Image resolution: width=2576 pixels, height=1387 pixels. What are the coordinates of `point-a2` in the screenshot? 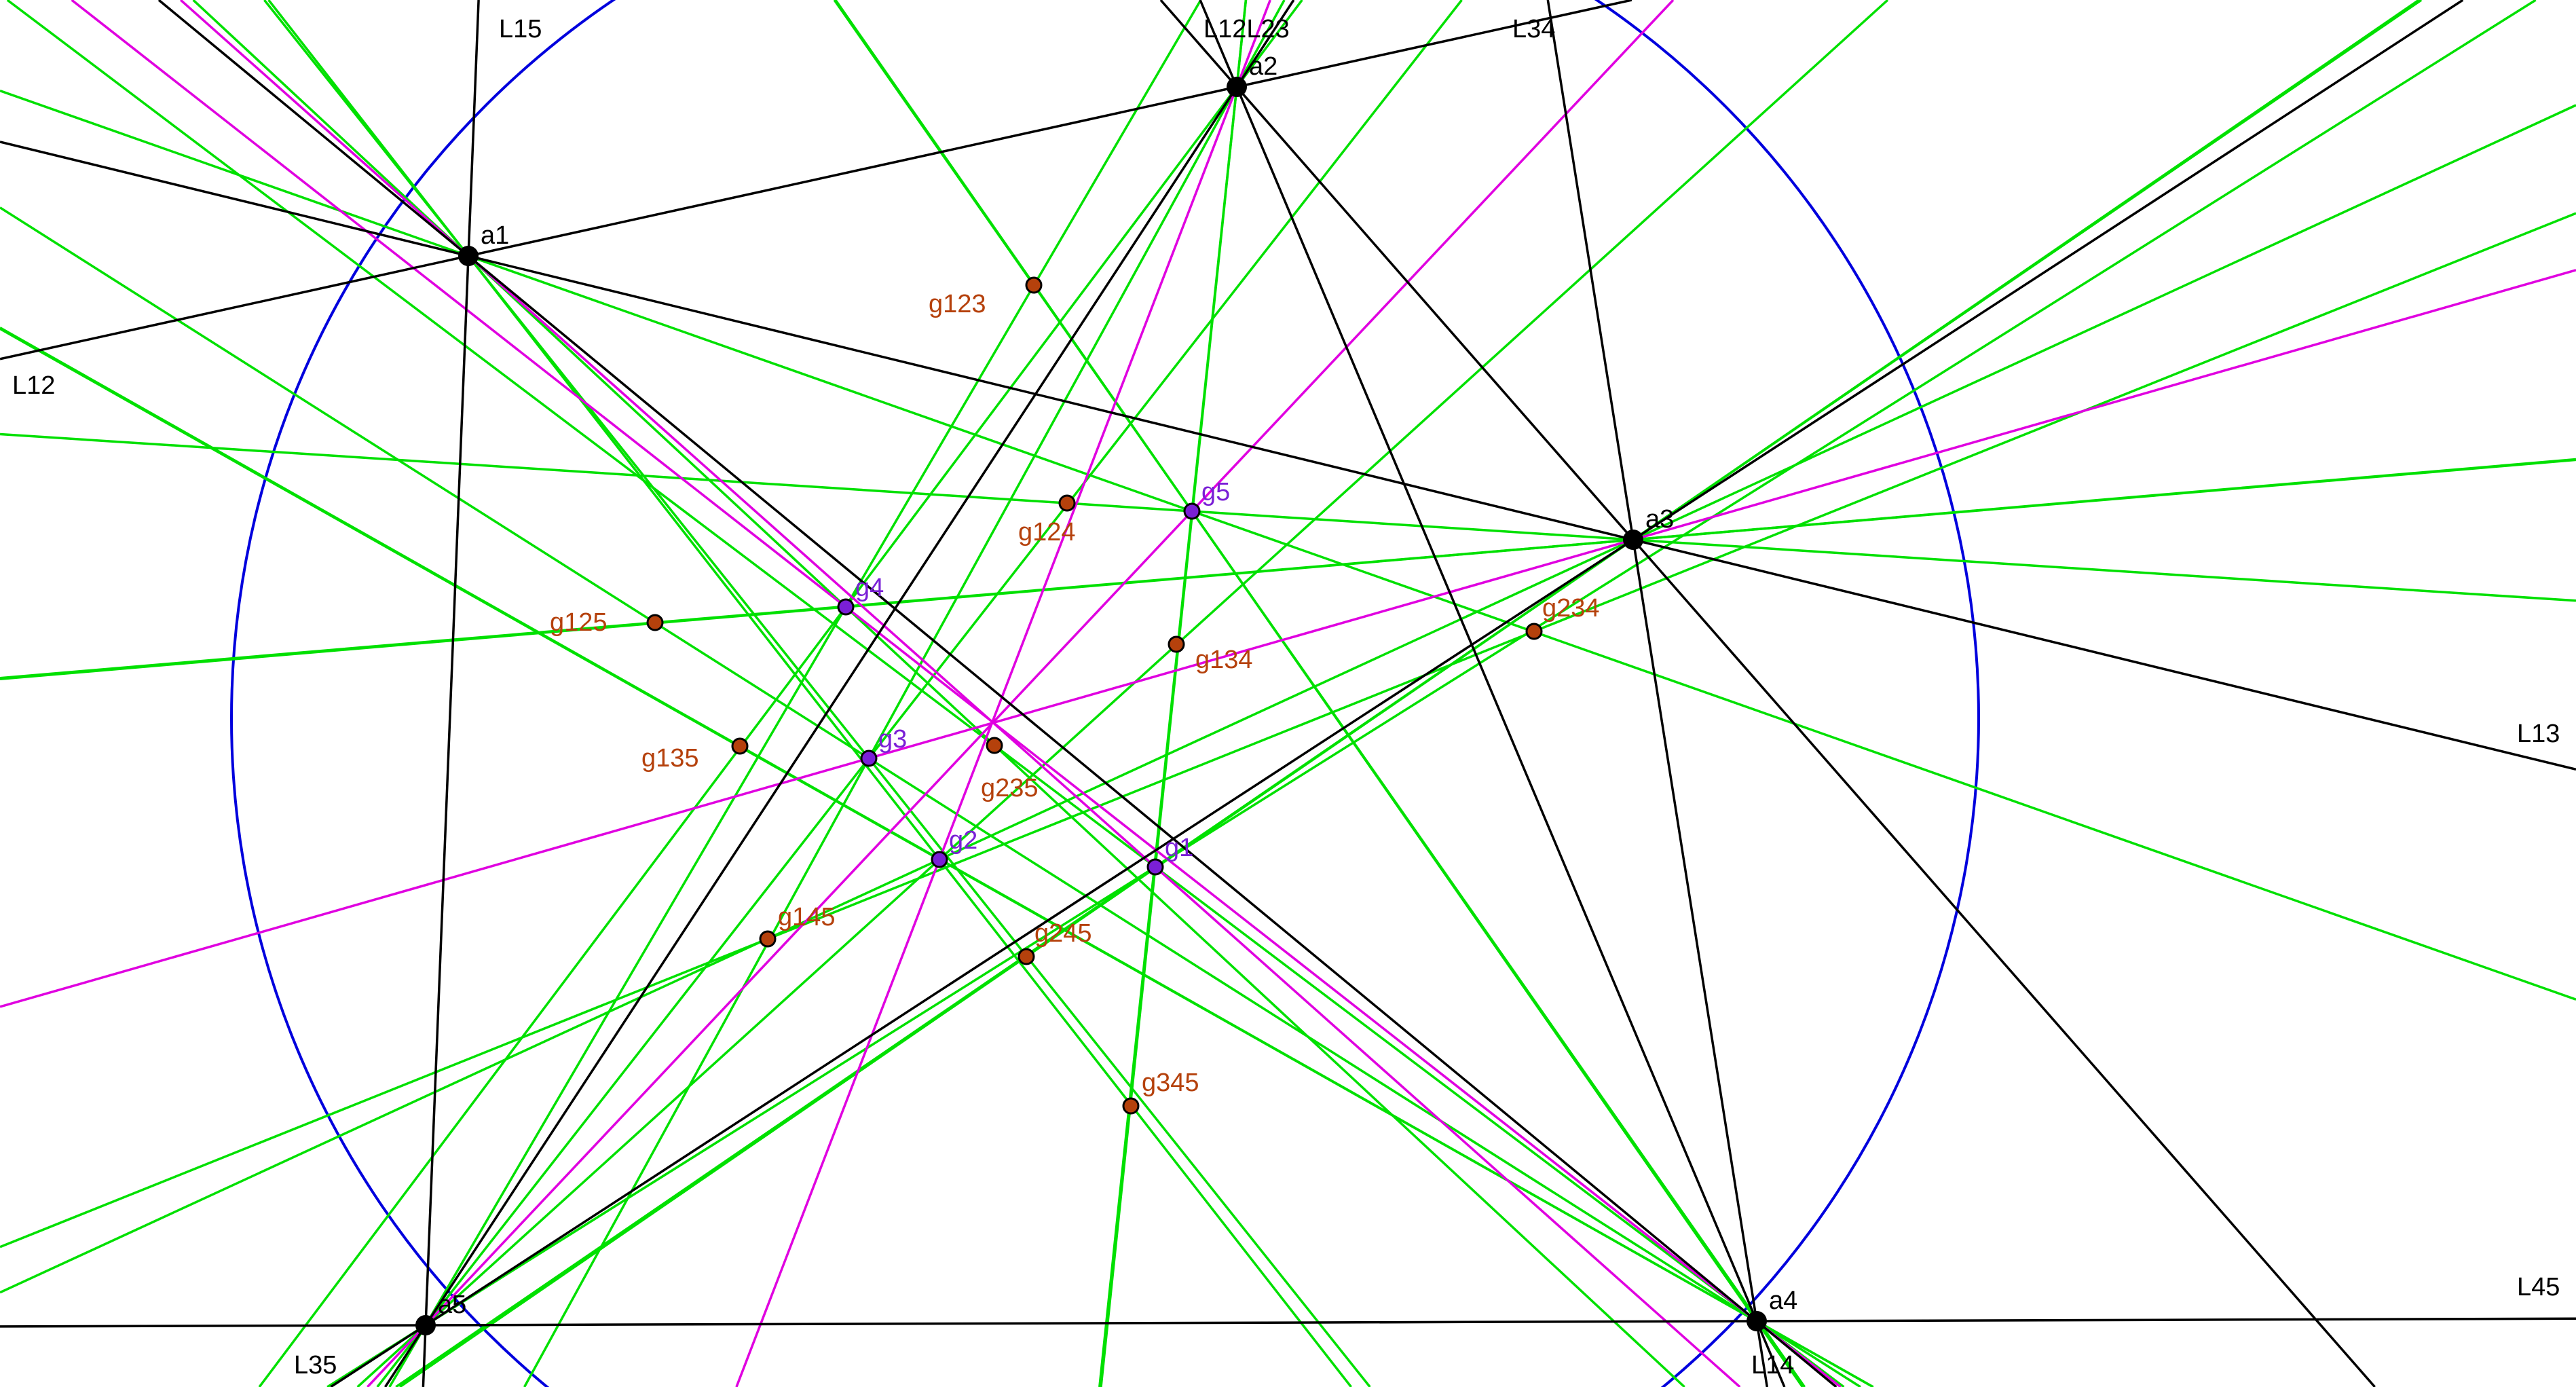 It's located at (1237, 87).